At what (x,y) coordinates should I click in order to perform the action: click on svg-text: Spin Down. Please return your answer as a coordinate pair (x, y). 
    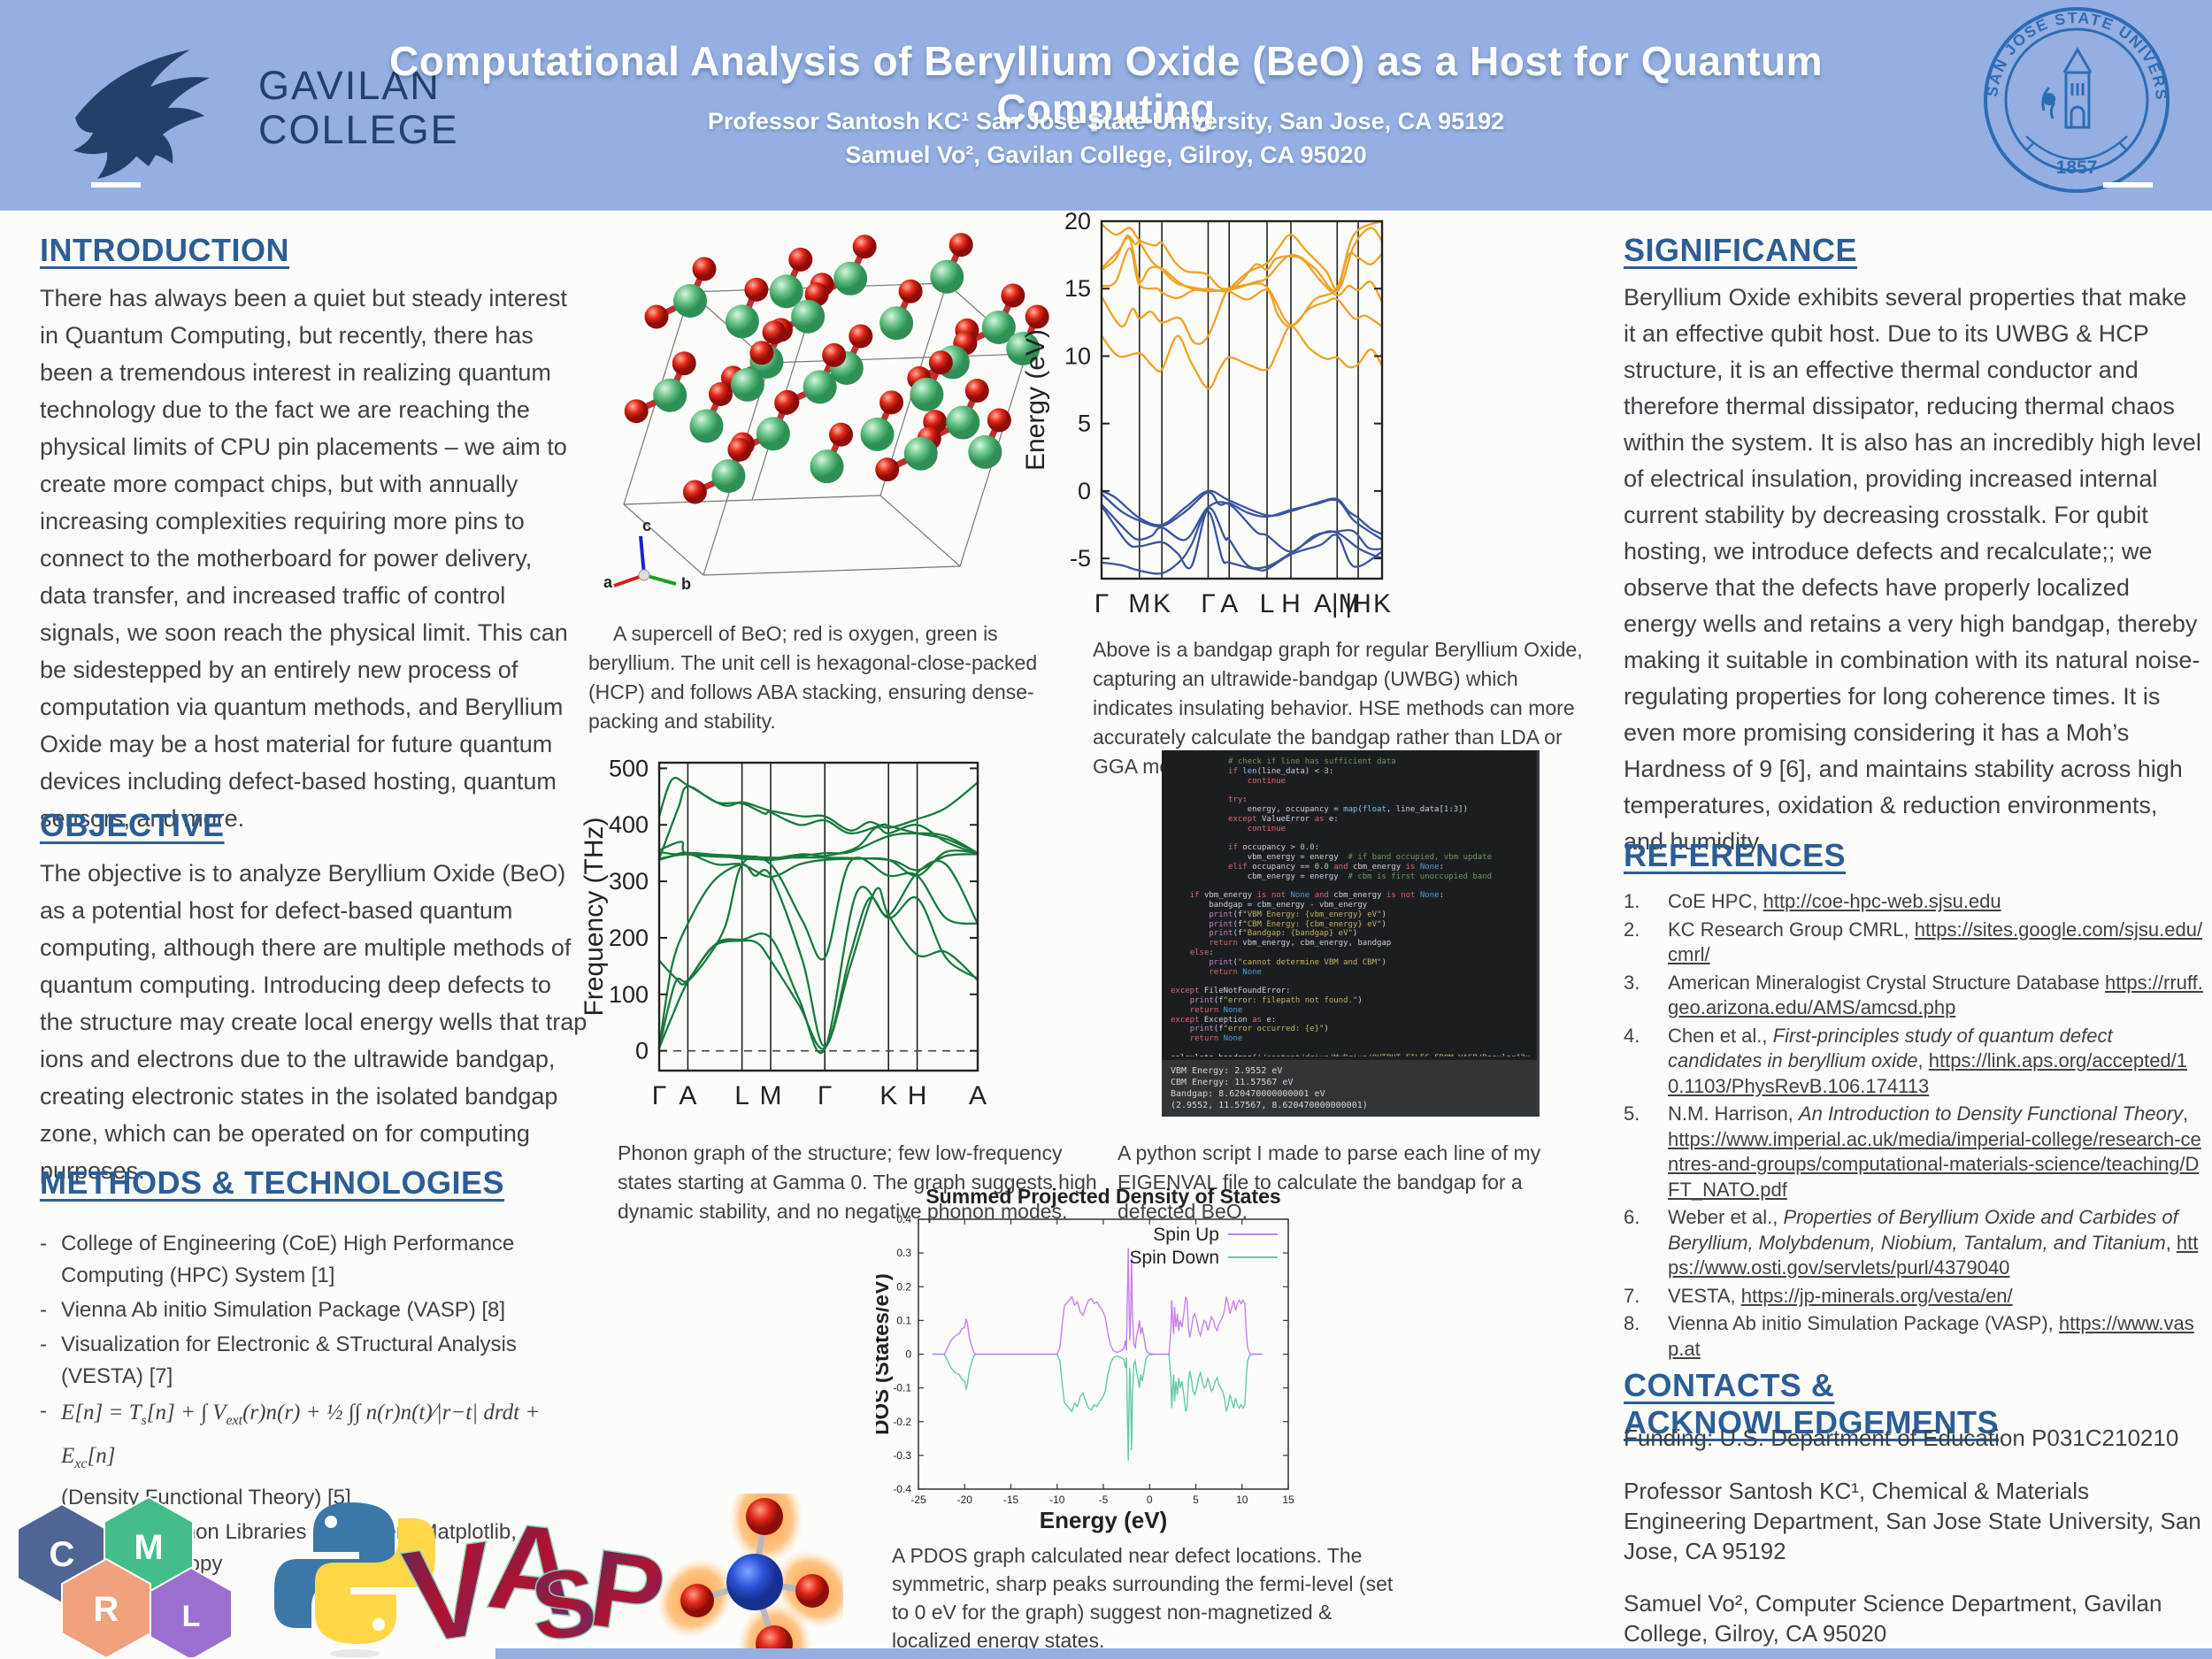
    Looking at the image, I should click on (1174, 1258).